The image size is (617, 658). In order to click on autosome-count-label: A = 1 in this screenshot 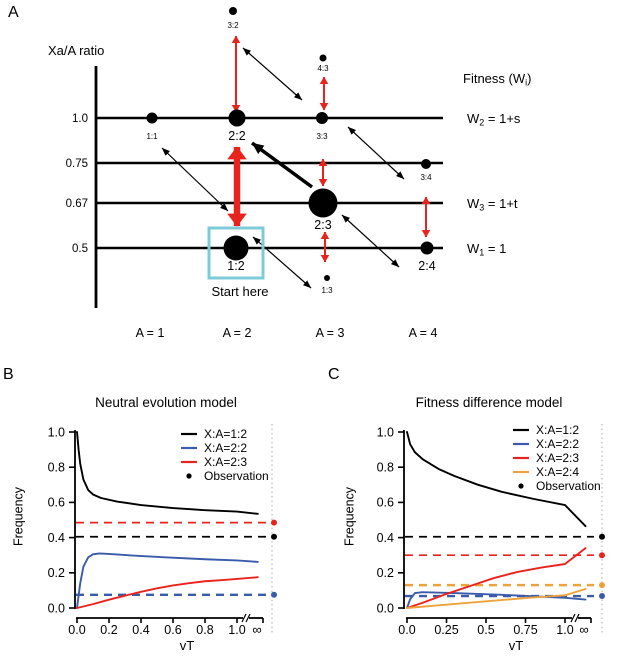, I will do `click(150, 333)`.